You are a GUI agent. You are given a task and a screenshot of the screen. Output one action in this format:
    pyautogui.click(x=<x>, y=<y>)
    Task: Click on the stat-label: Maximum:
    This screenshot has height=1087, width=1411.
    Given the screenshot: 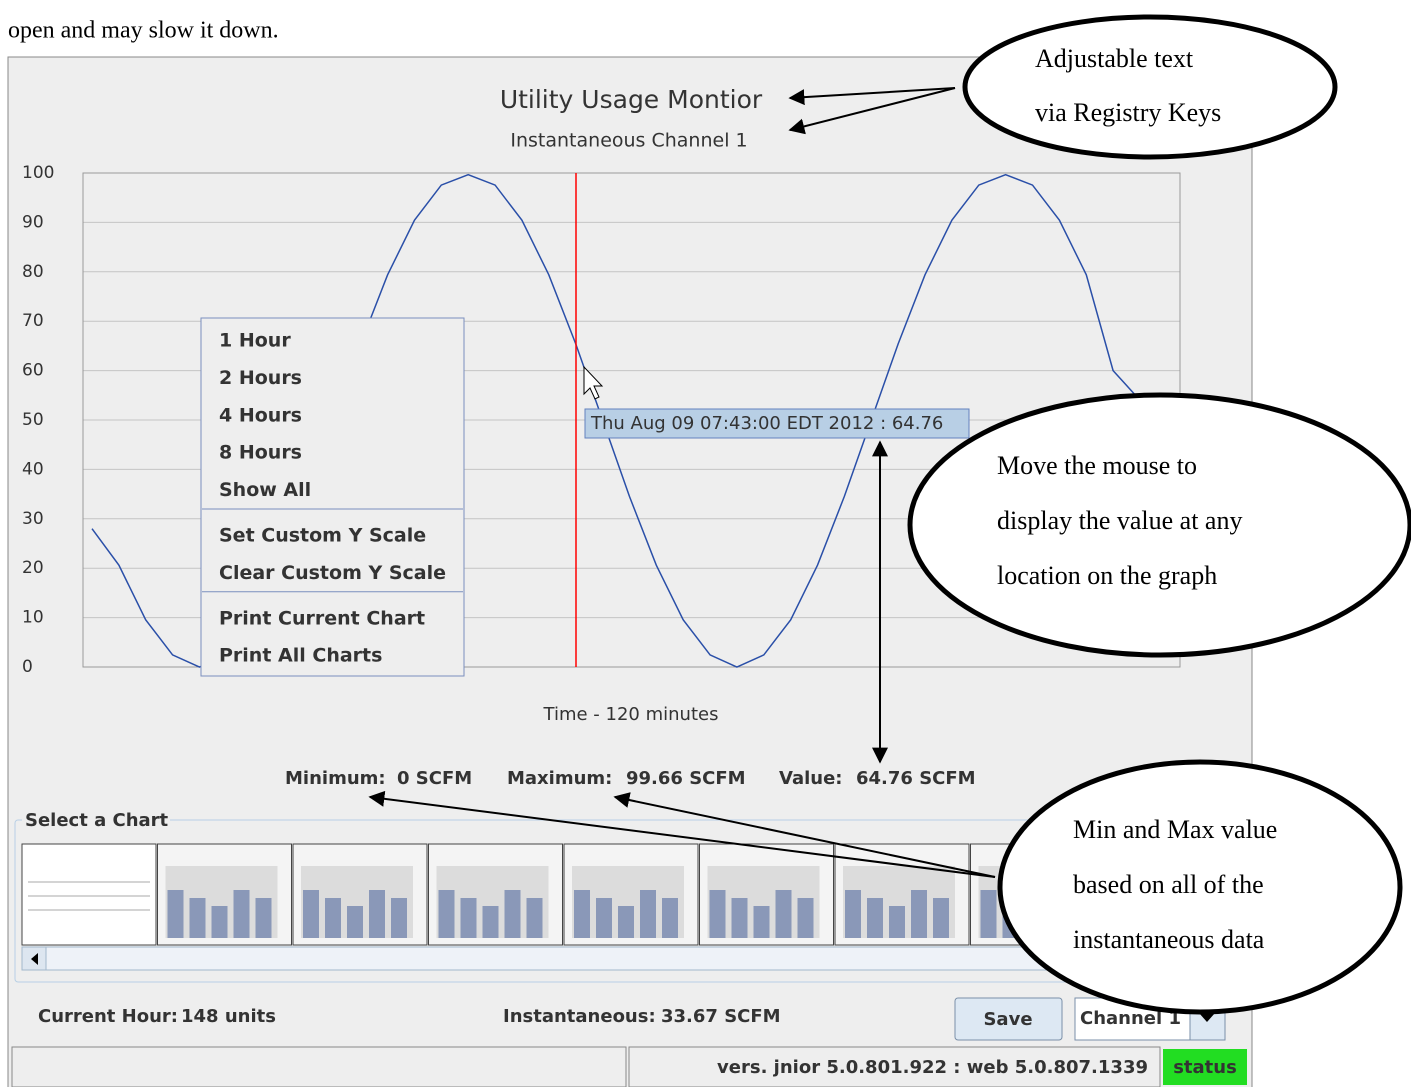 What is the action you would take?
    pyautogui.click(x=559, y=778)
    